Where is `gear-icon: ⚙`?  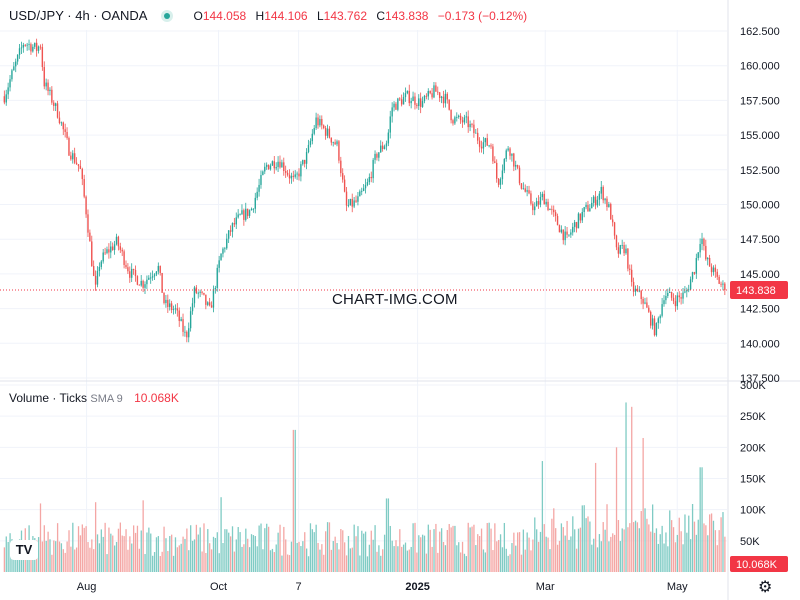 gear-icon: ⚙ is located at coordinates (765, 587).